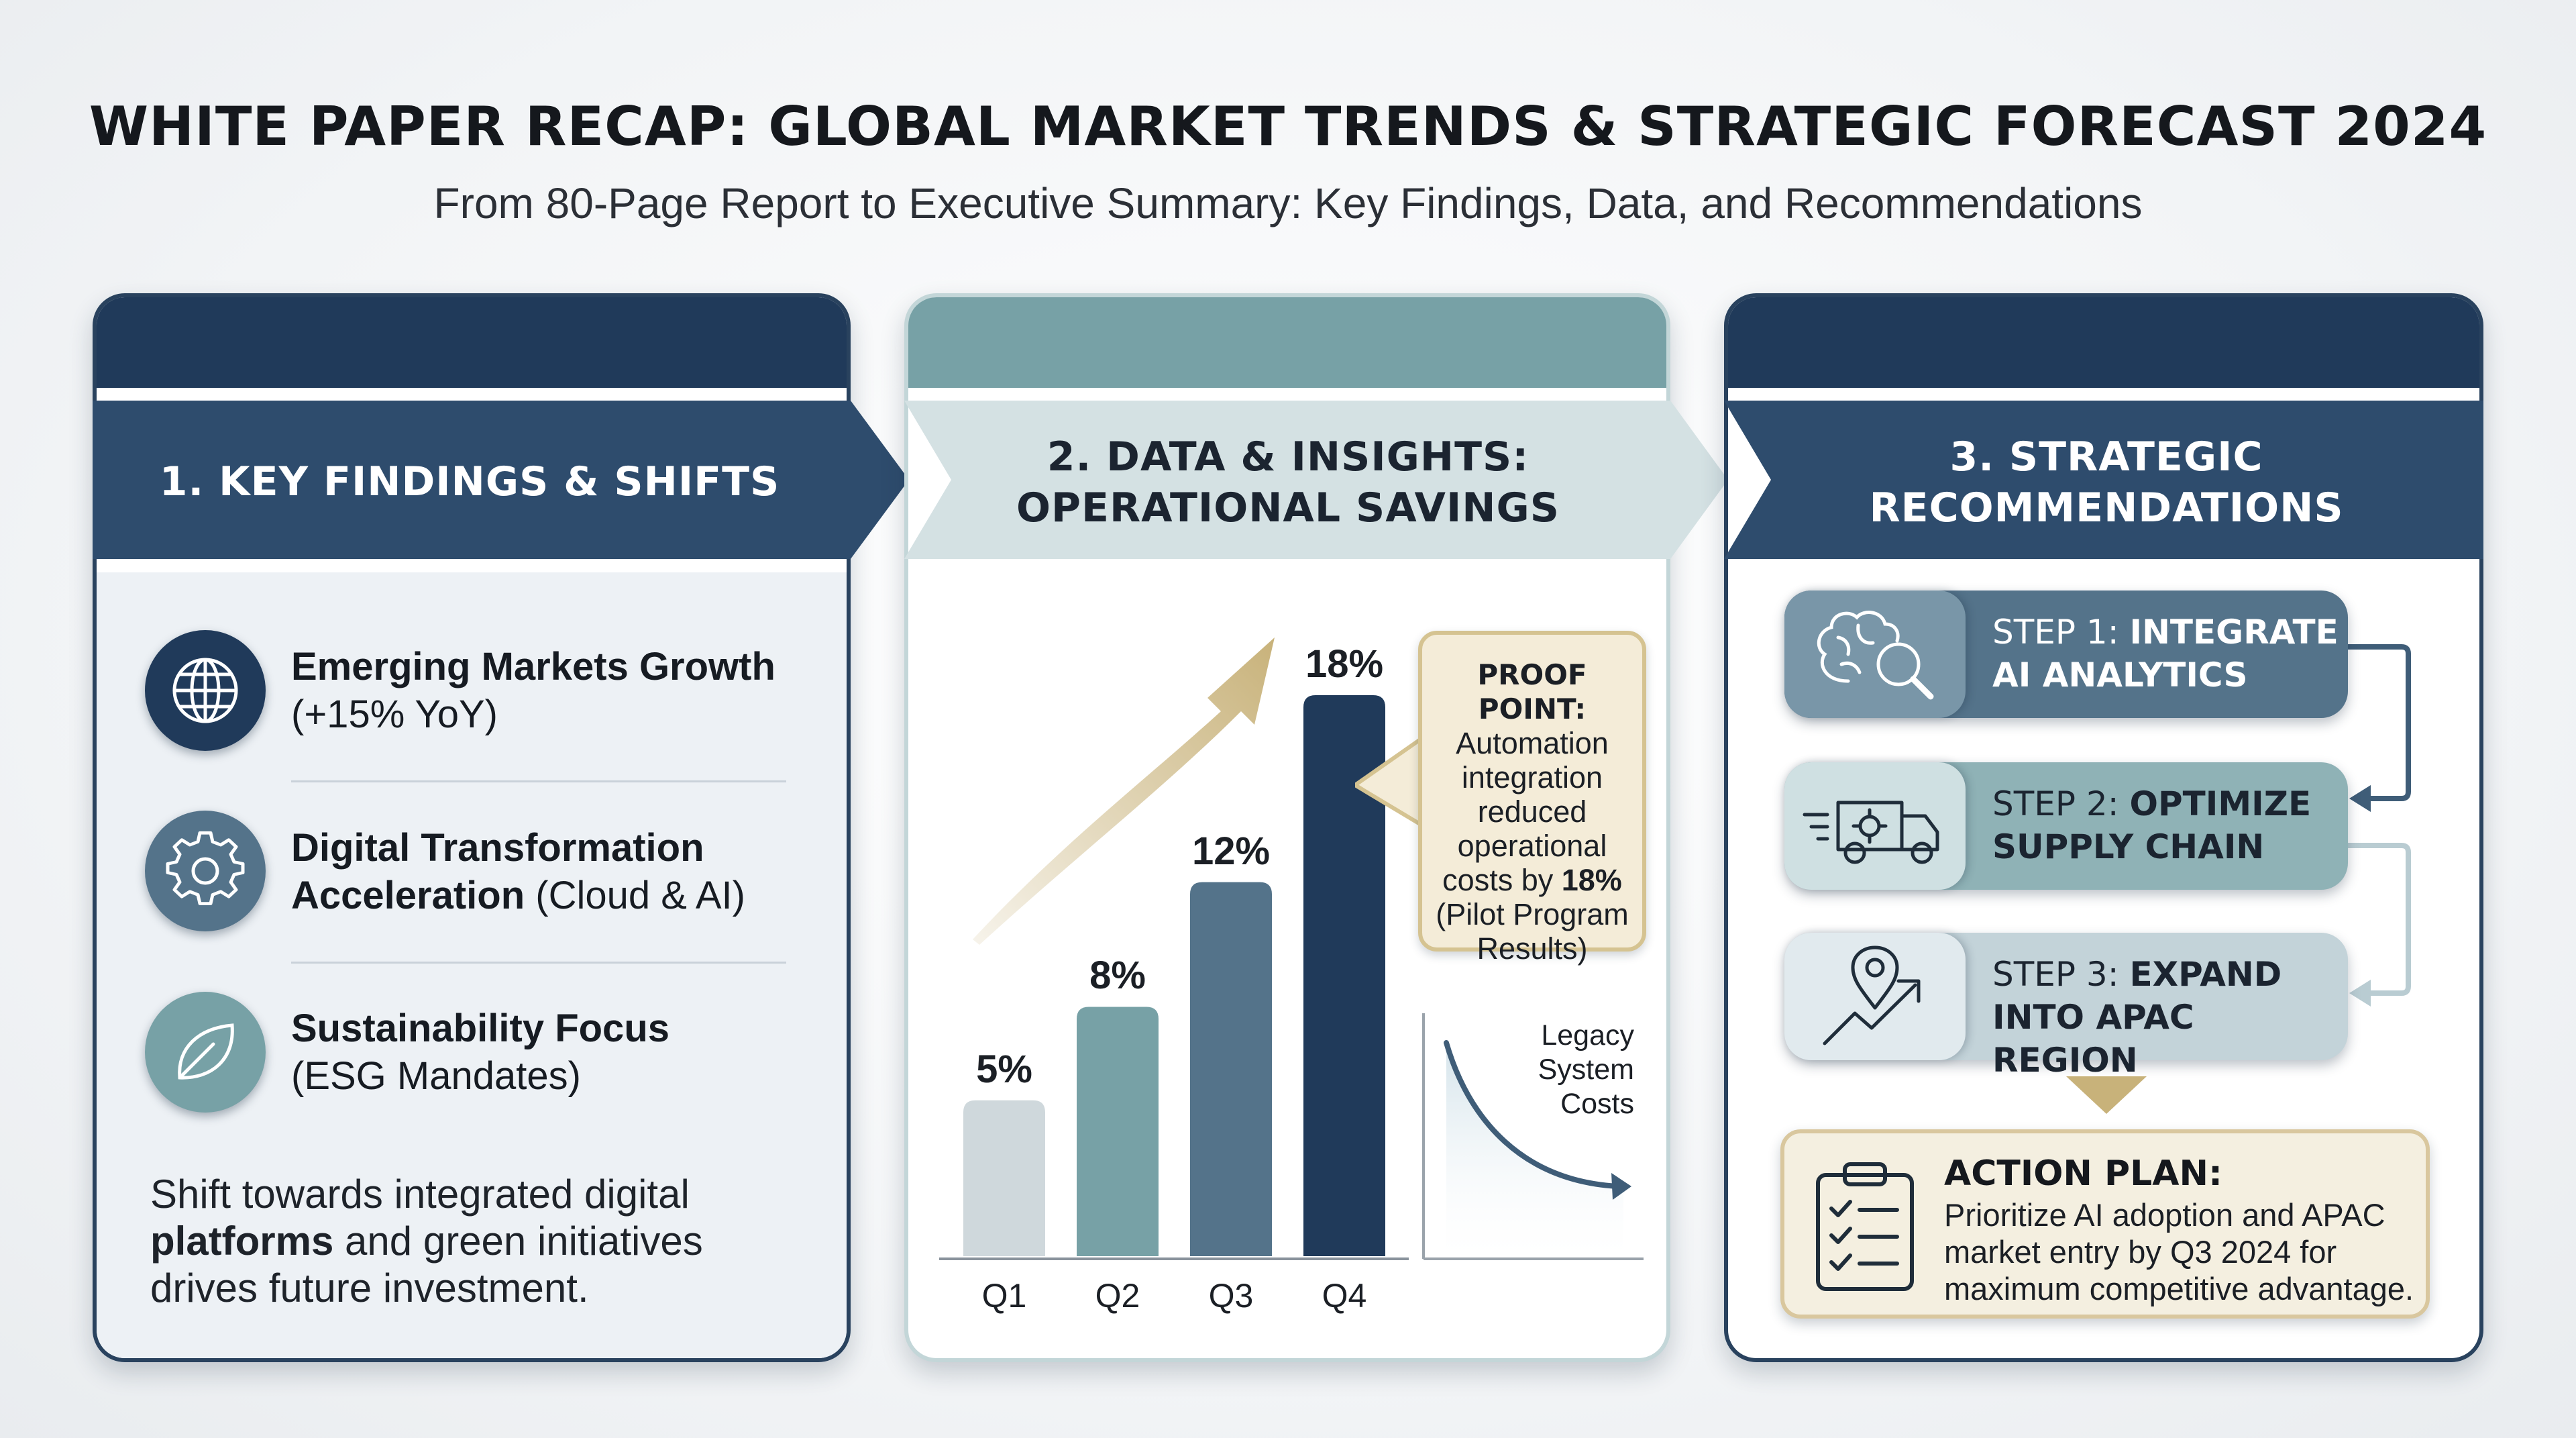 This screenshot has width=2576, height=1438. I want to click on proof-point-line: Automation, so click(1532, 743).